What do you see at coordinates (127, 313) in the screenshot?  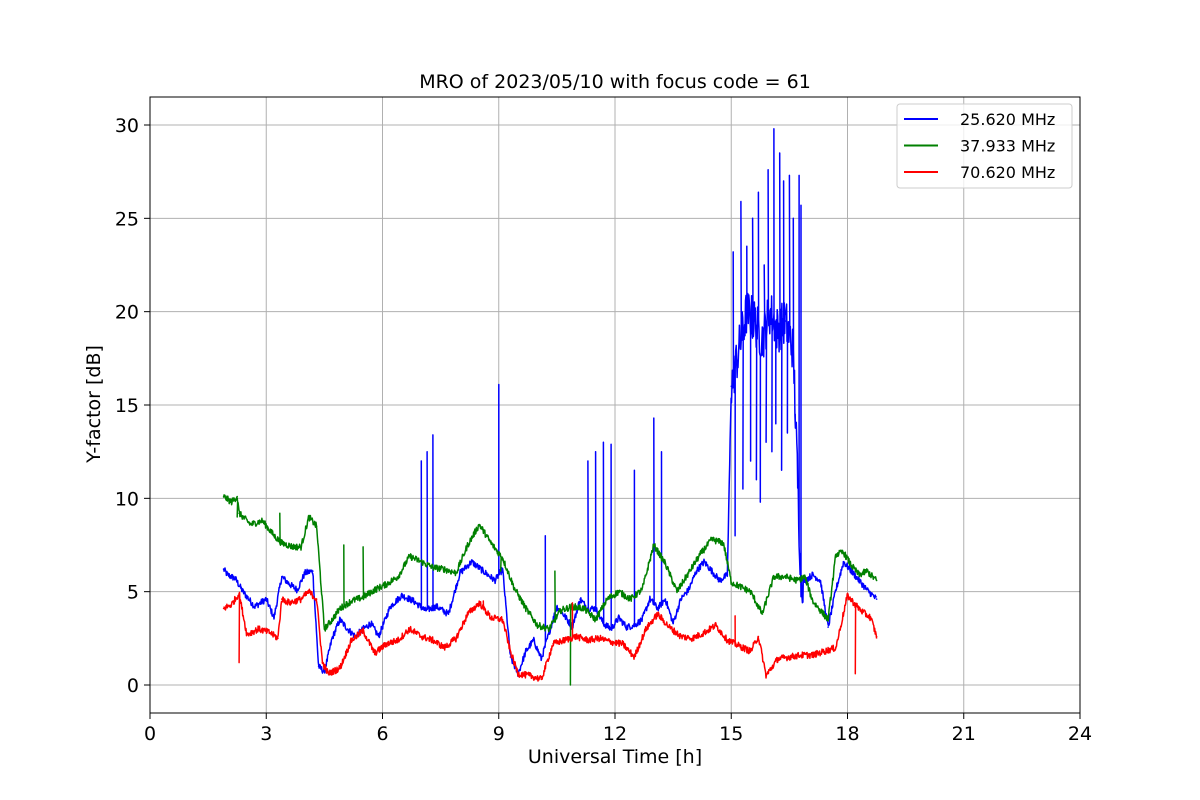 I see `y-tick-label: 20` at bounding box center [127, 313].